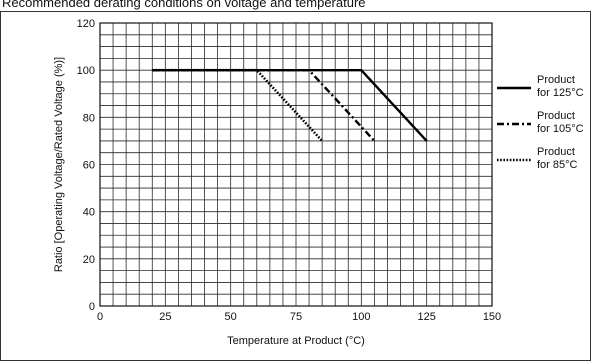 The image size is (593, 362). Describe the element at coordinates (86, 24) in the screenshot. I see `y-tick-label: 120` at that location.